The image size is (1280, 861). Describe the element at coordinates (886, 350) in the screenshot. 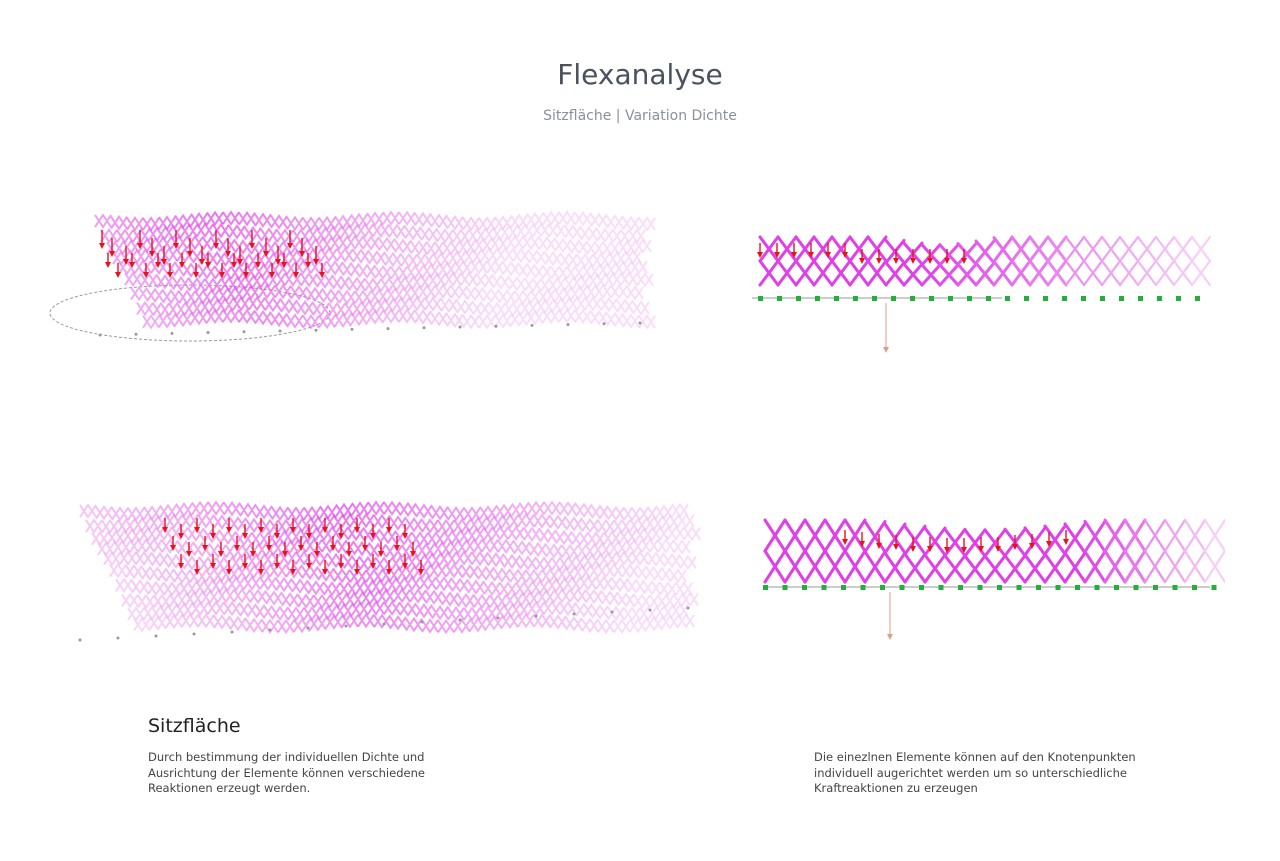

I see `reaction-arrow-head` at that location.